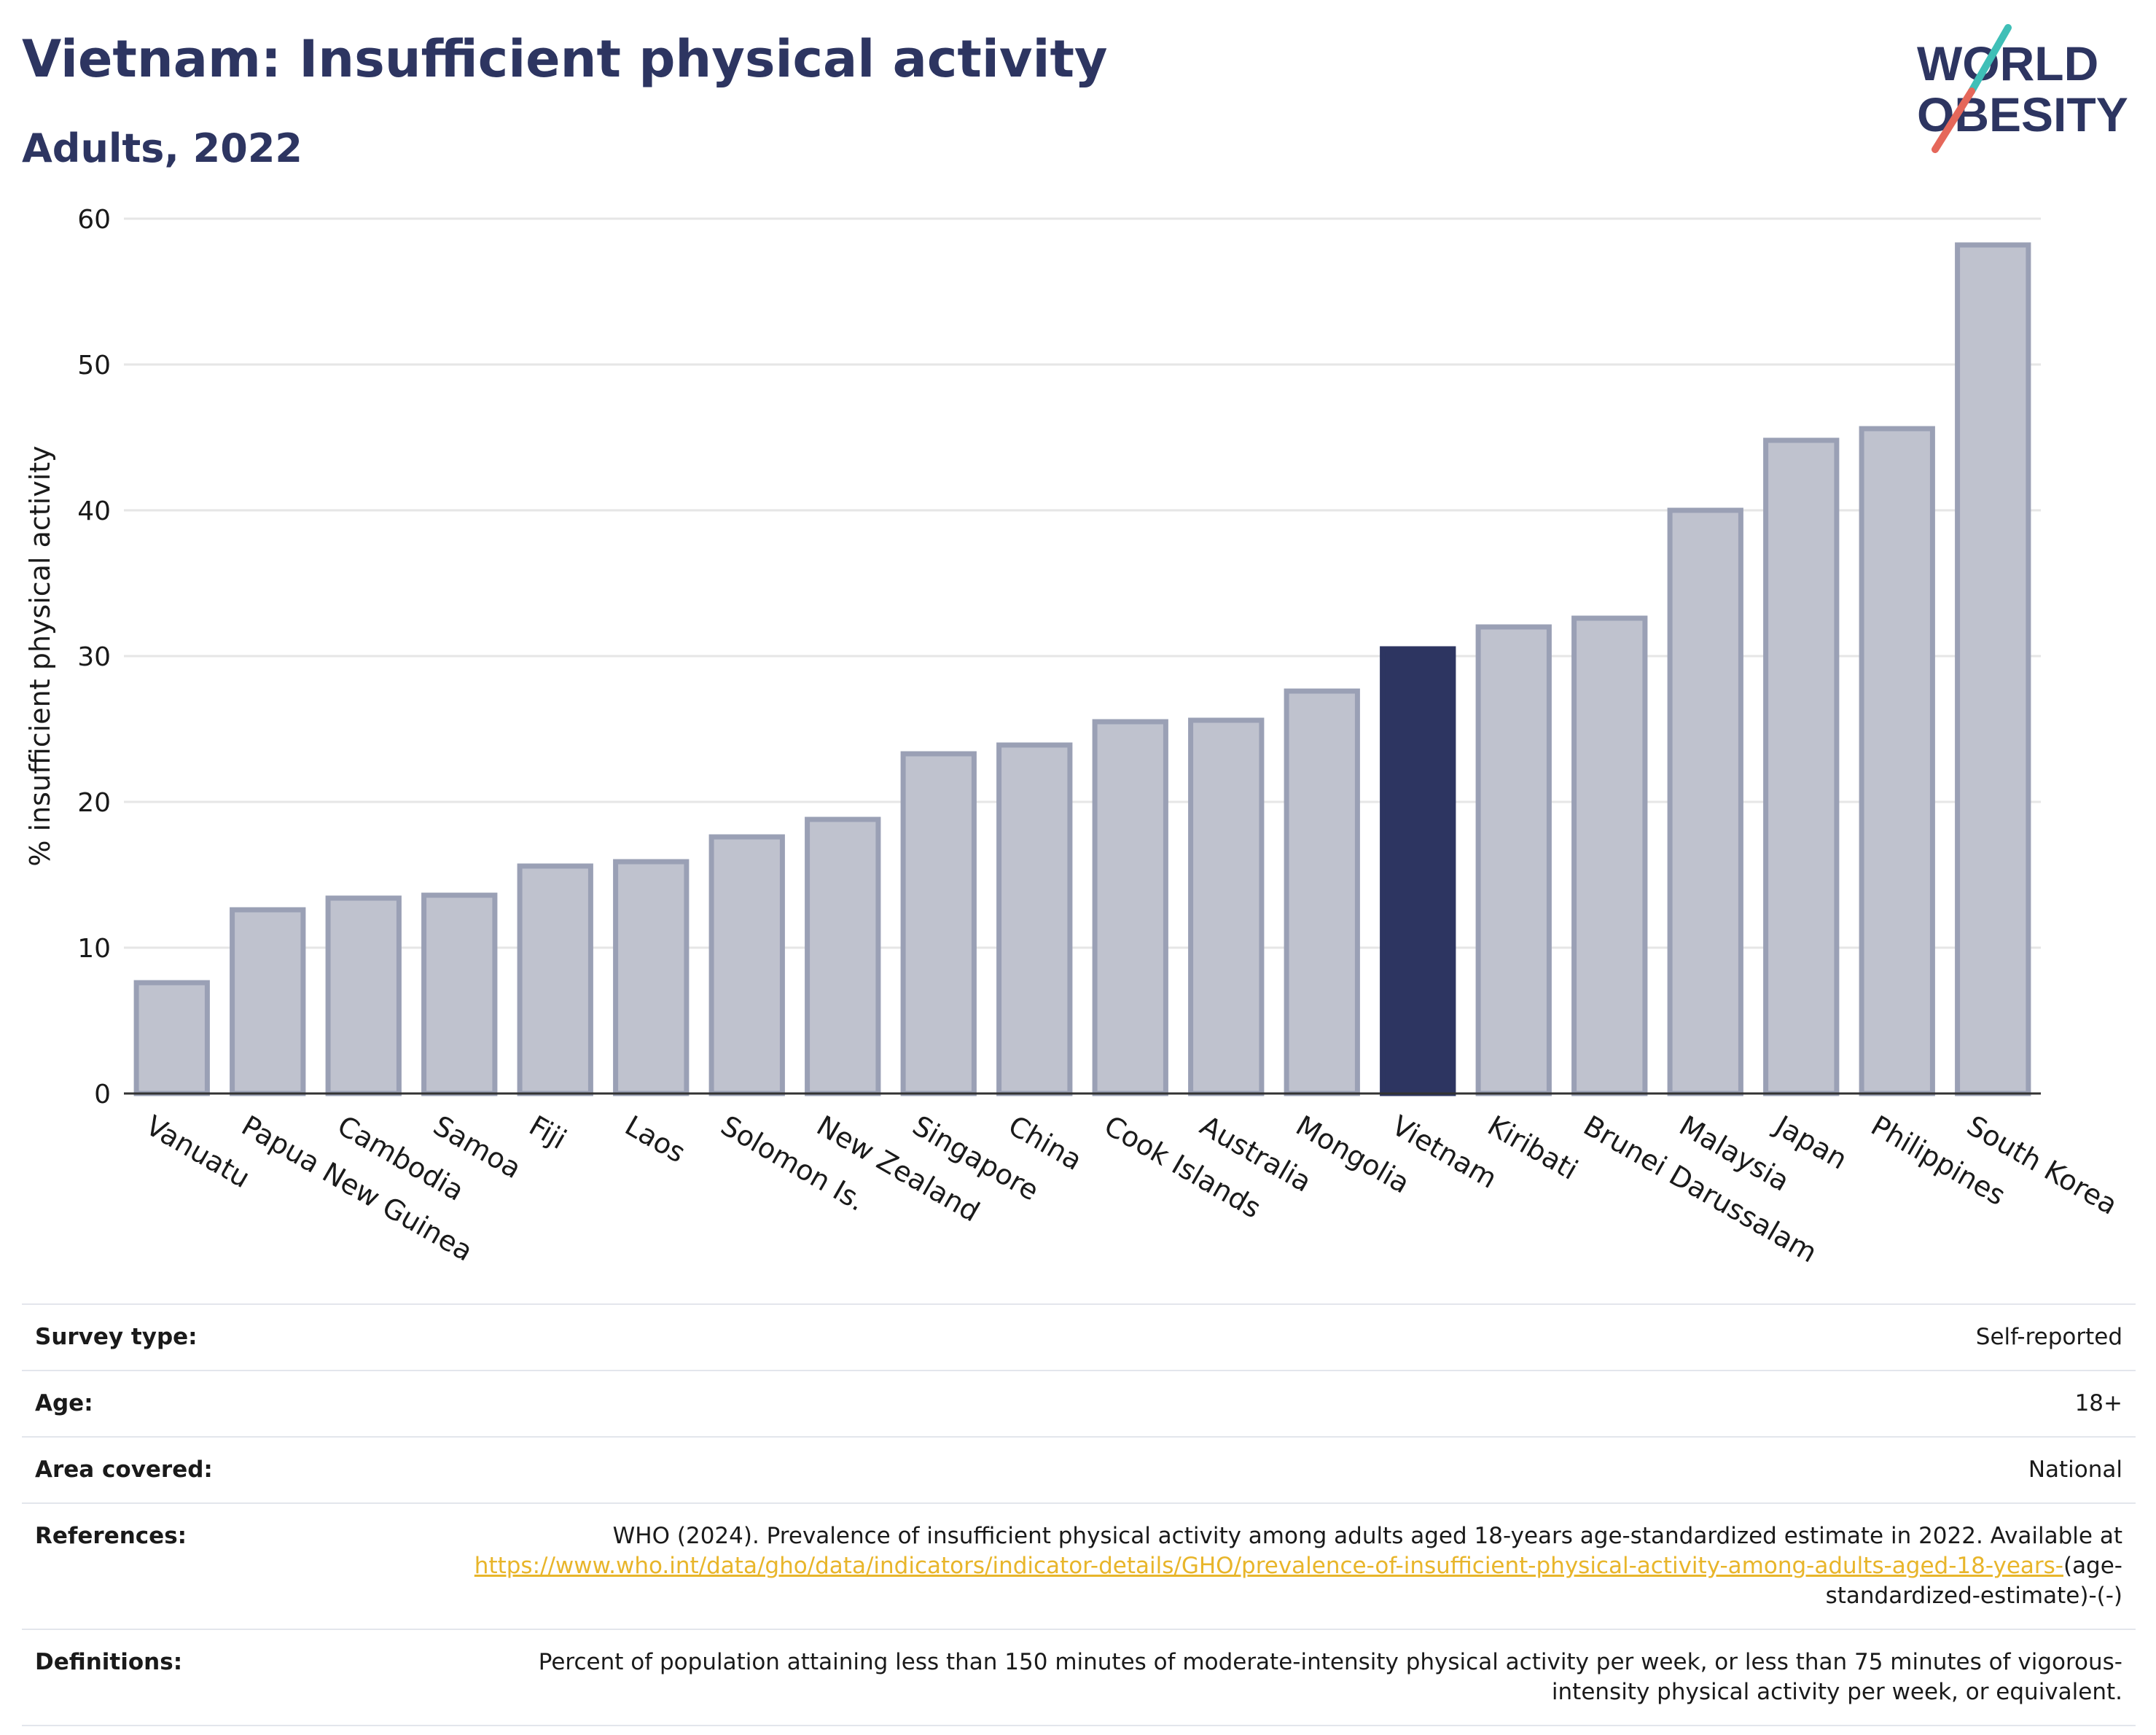 This screenshot has height=1735, width=2156. I want to click on y-tick-label: 30, so click(94, 657).